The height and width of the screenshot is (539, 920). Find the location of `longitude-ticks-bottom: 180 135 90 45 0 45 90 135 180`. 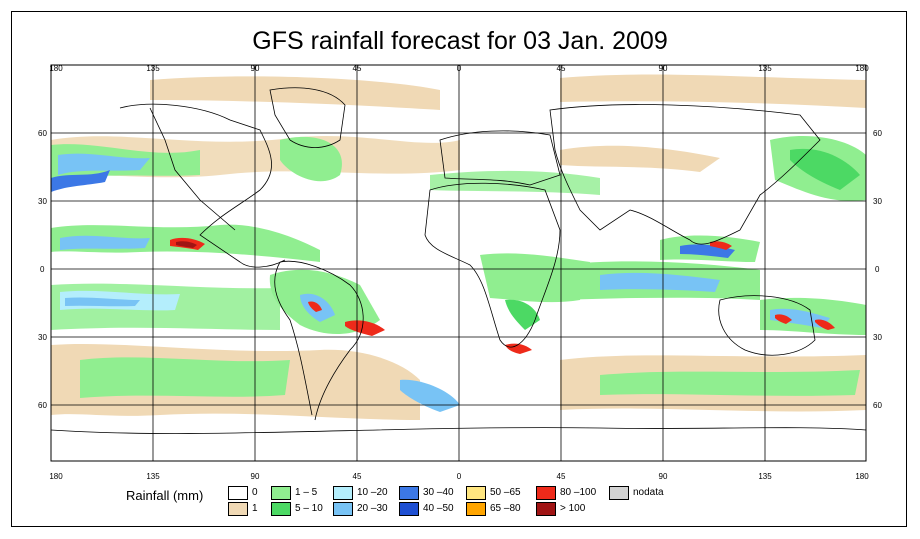

longitude-ticks-bottom: 180 135 90 45 0 45 90 135 180 is located at coordinates (459, 476).